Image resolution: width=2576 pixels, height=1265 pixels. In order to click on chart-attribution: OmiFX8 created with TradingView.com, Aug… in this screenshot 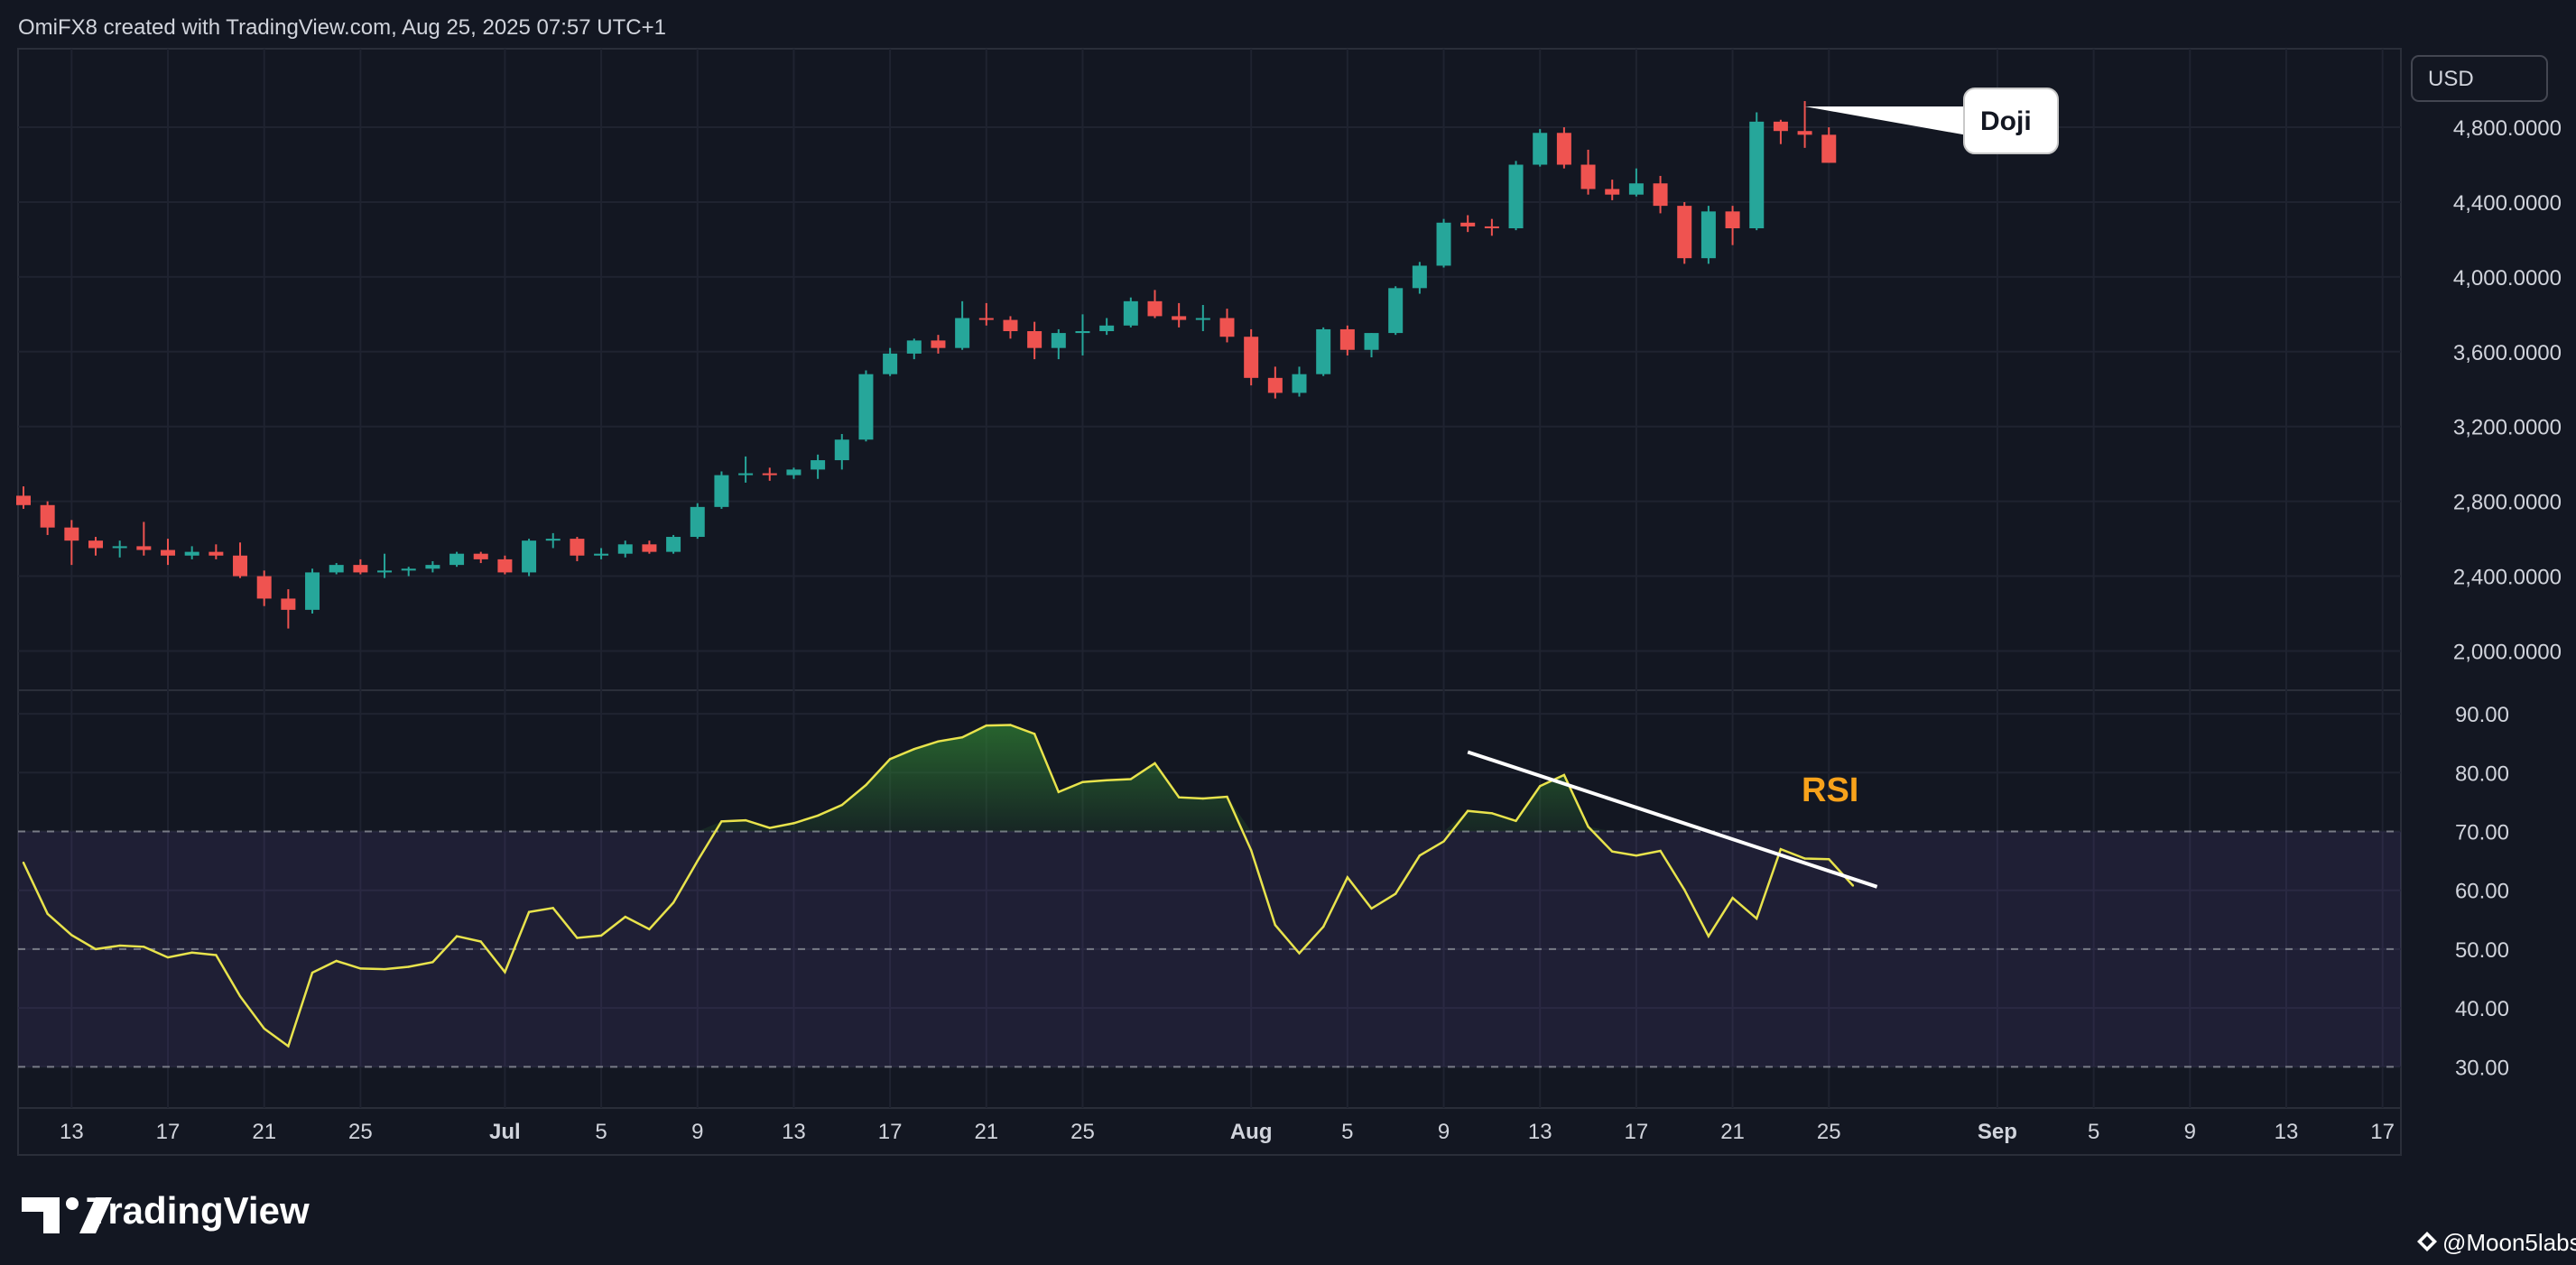, I will do `click(342, 27)`.